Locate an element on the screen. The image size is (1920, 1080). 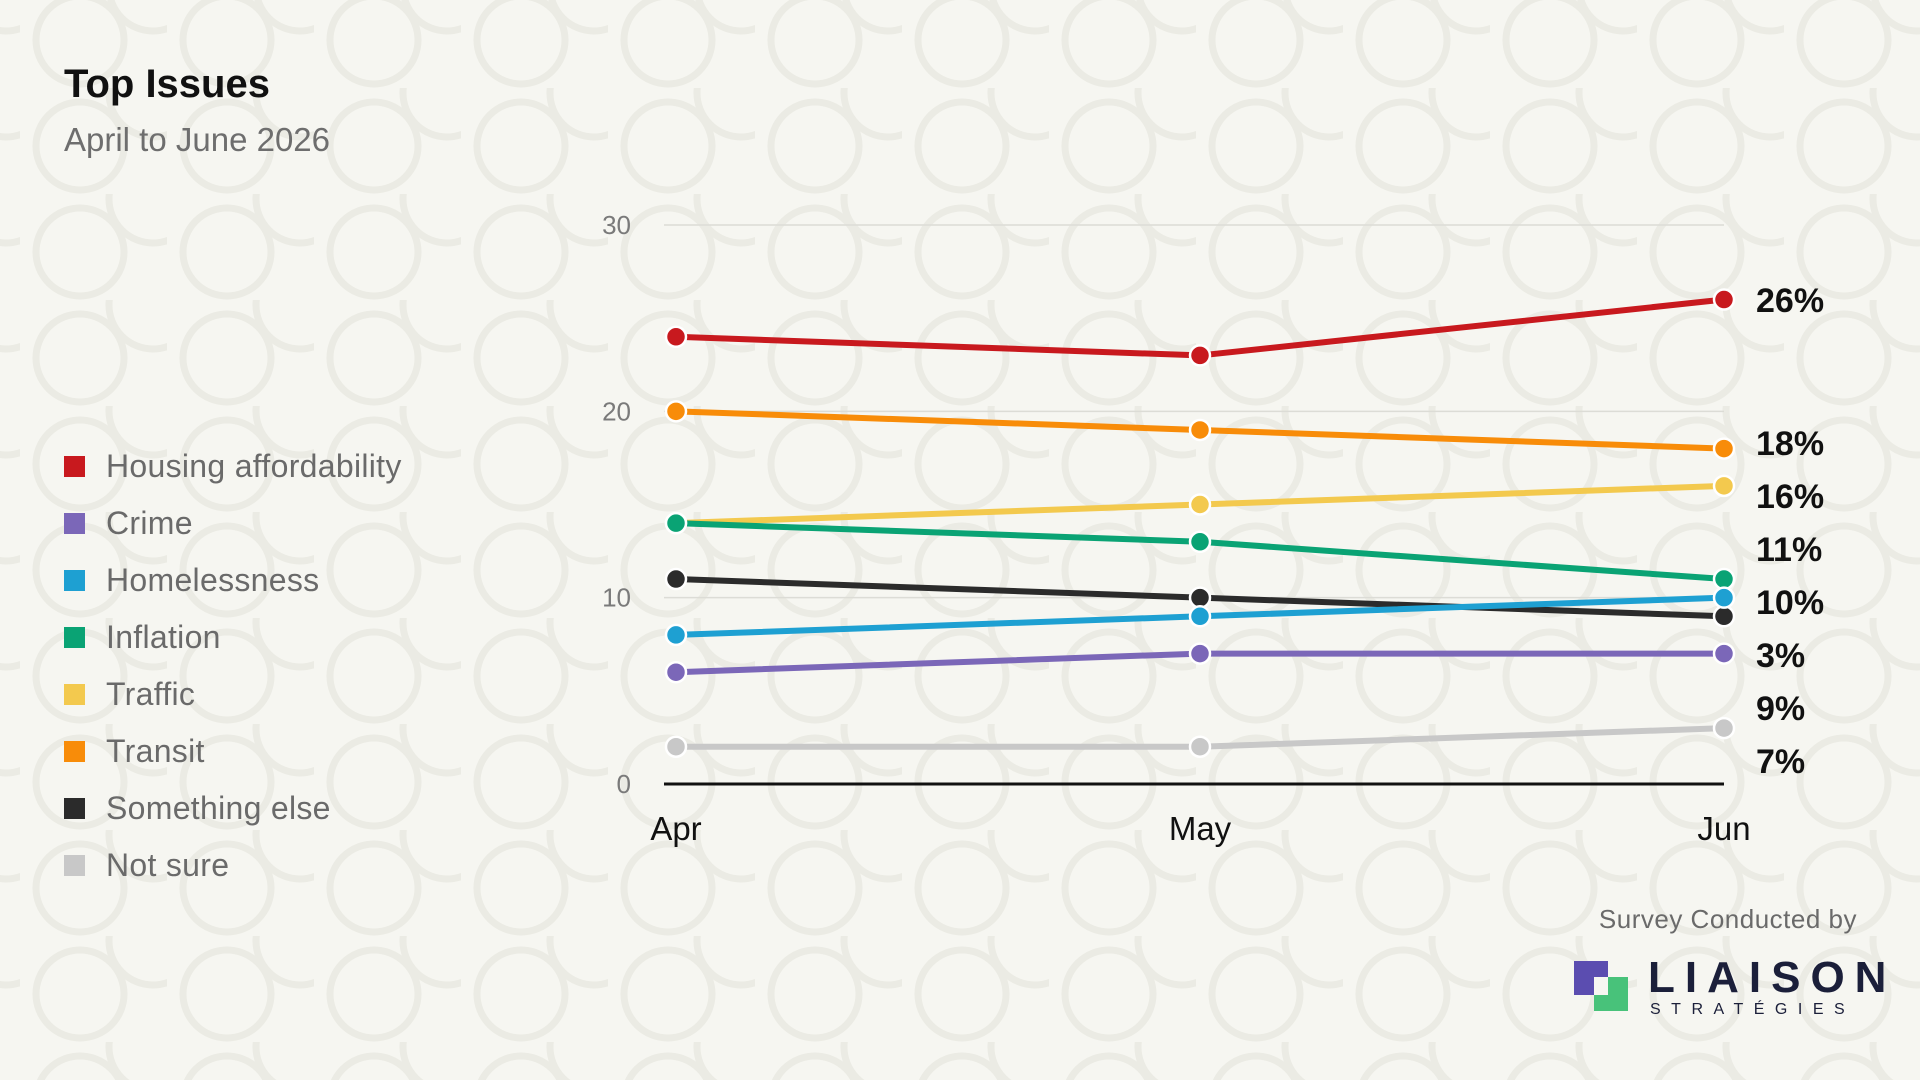
legend-item: Something else is located at coordinates (233, 808).